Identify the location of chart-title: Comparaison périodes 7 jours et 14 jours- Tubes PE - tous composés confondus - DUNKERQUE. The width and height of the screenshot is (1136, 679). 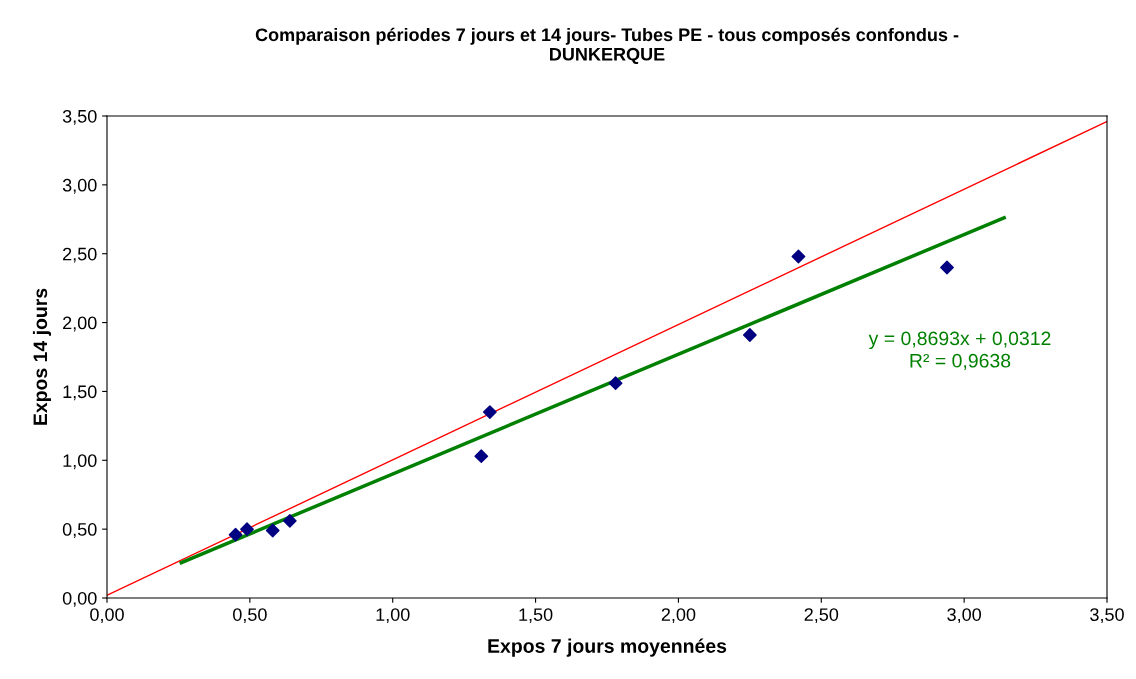
(607, 45).